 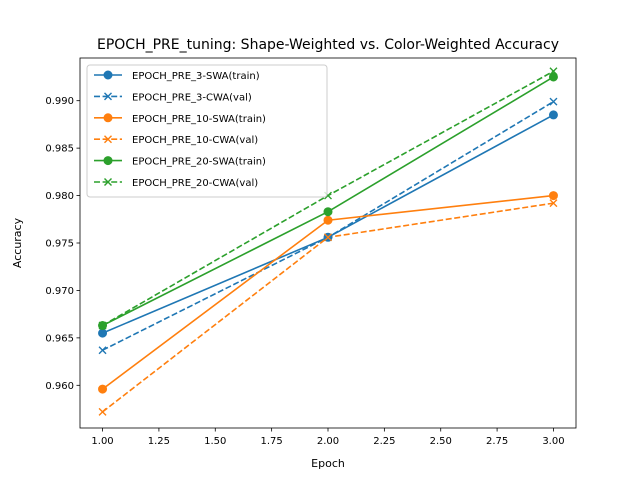 I want to click on x-tick-label: 2.75, so click(x=497, y=441).